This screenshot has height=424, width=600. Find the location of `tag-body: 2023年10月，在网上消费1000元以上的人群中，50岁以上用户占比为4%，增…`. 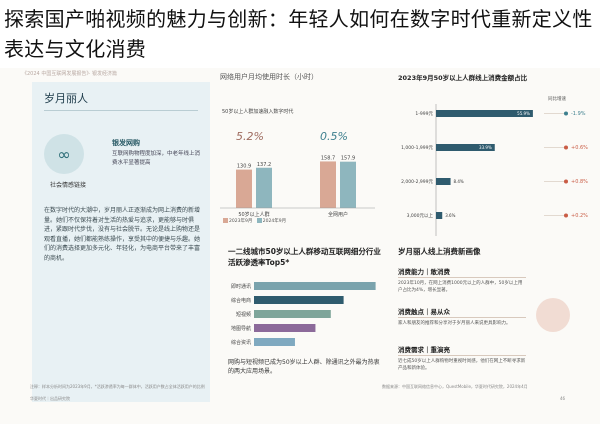

tag-body: 2023年10月，在网上消费1000元以上的人群中，50岁以上用户占比为4%，增… is located at coordinates (460, 287).